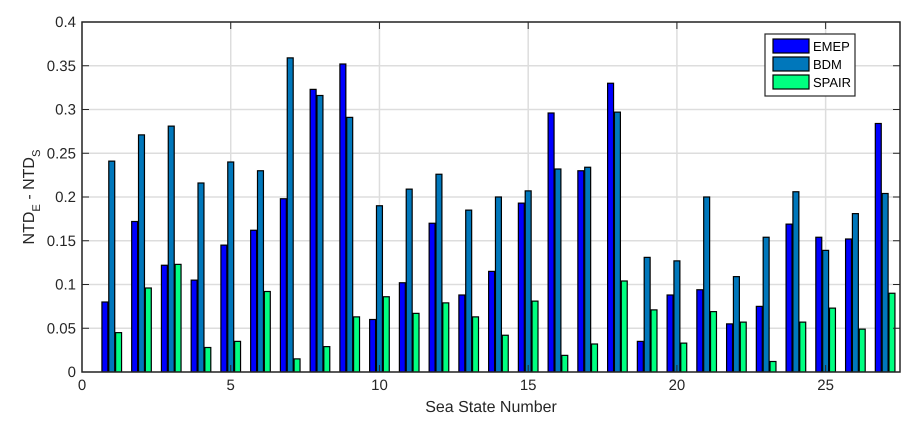 The height and width of the screenshot is (428, 910). What do you see at coordinates (65, 110) in the screenshot?
I see `y-tick-label: 0.3` at bounding box center [65, 110].